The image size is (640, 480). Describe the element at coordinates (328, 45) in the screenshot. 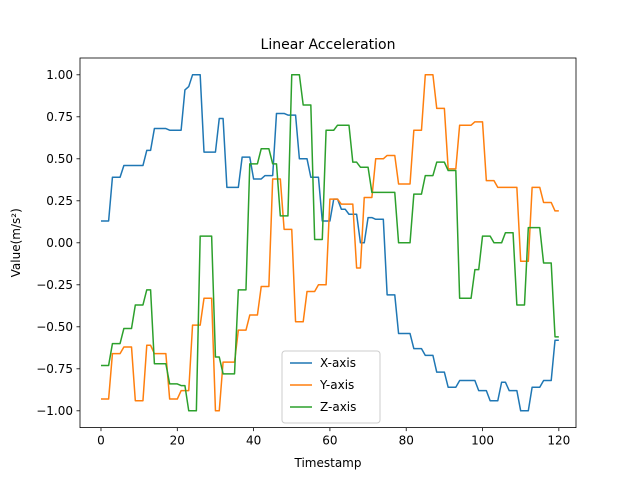

I see `chart-title: Linear Acceleration` at that location.